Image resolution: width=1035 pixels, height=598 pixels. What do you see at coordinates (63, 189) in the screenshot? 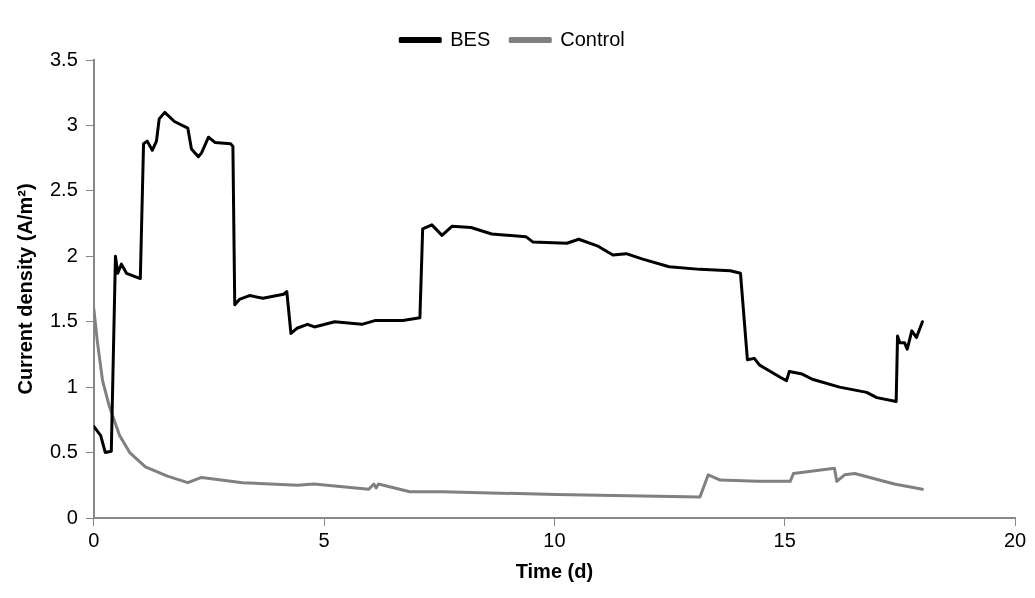
I see `y-tick-label: 2.5` at bounding box center [63, 189].